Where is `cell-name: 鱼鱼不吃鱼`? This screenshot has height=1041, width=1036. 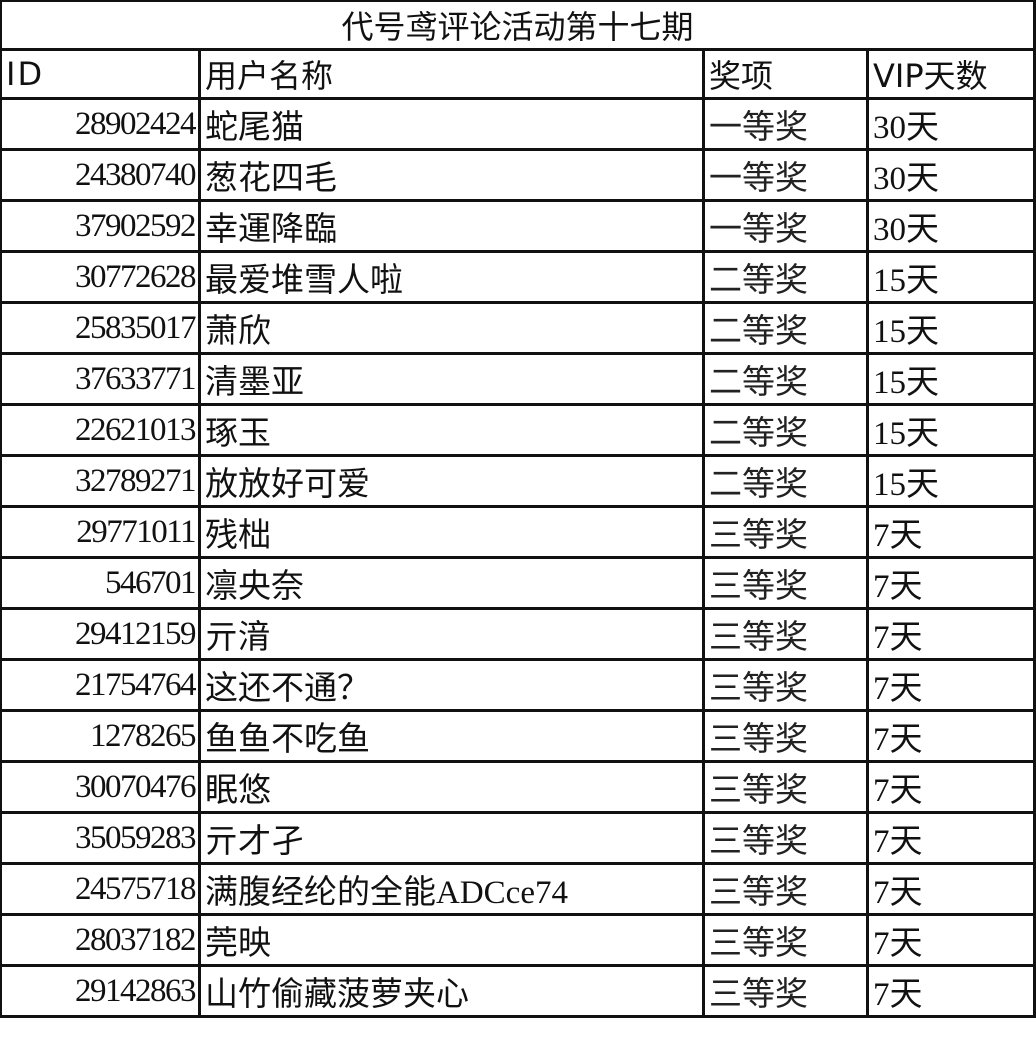 cell-name: 鱼鱼不吃鱼 is located at coordinates (451, 736).